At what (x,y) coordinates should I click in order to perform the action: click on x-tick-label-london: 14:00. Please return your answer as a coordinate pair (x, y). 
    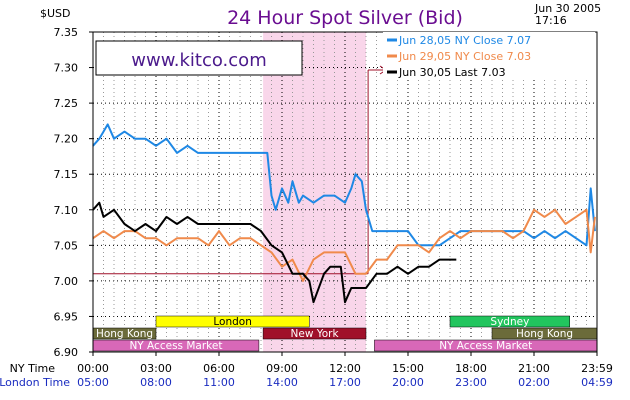
    Looking at the image, I should click on (282, 382).